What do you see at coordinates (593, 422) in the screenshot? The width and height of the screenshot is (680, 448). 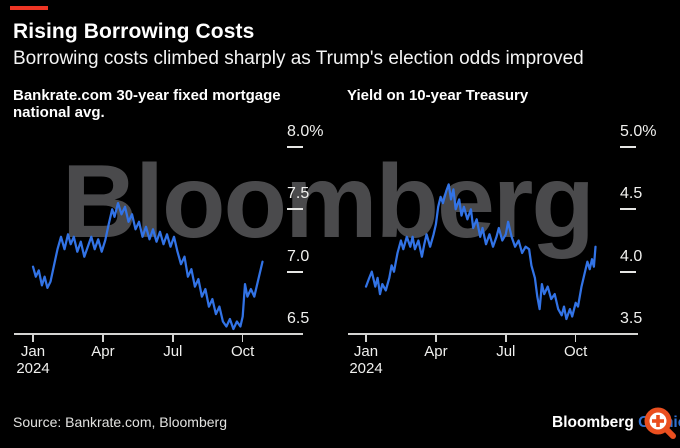 I see `logo-bloomberg: Bloomberg` at bounding box center [593, 422].